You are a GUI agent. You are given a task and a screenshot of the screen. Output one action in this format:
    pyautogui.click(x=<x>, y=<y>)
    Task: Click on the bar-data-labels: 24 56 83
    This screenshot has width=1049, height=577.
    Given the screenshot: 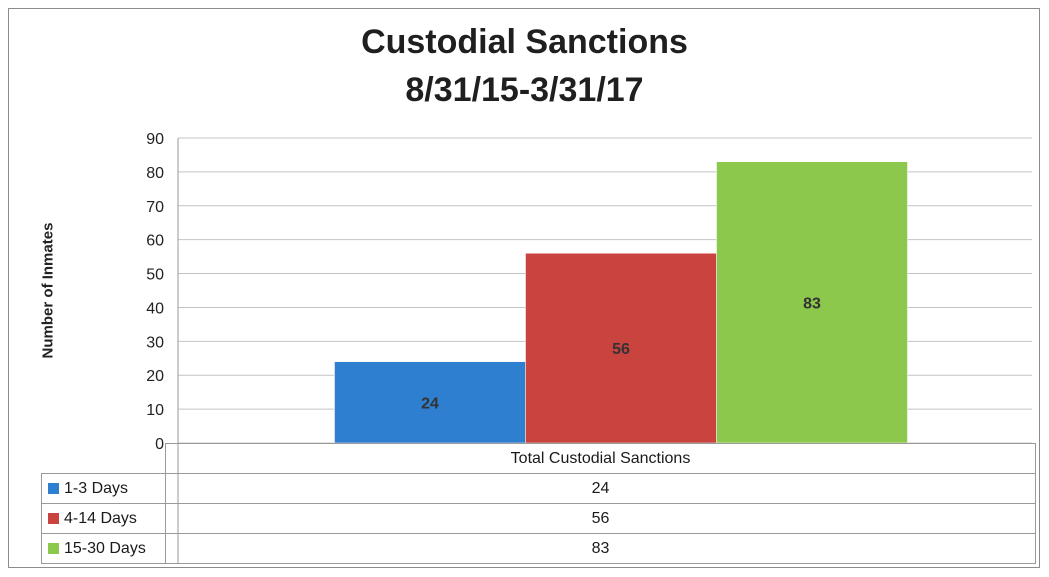 What is the action you would take?
    pyautogui.click(x=621, y=353)
    